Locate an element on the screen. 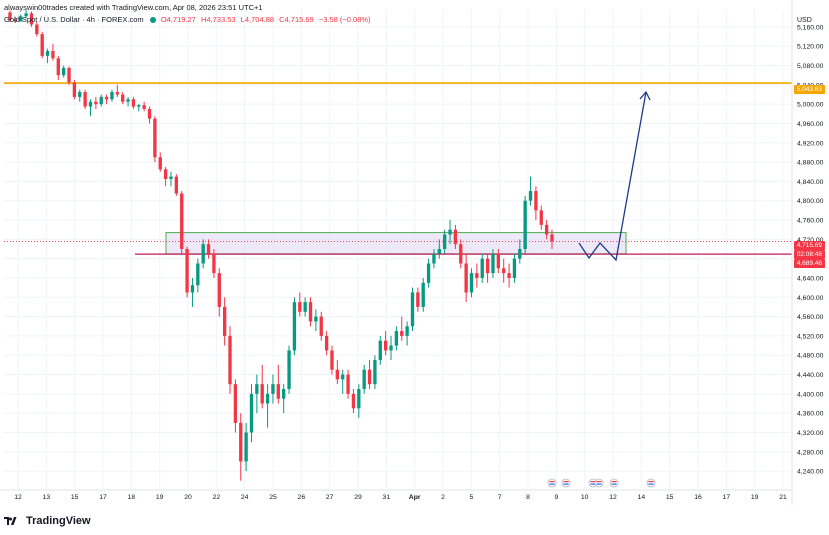  time-tick-label: 29 is located at coordinates (358, 497).